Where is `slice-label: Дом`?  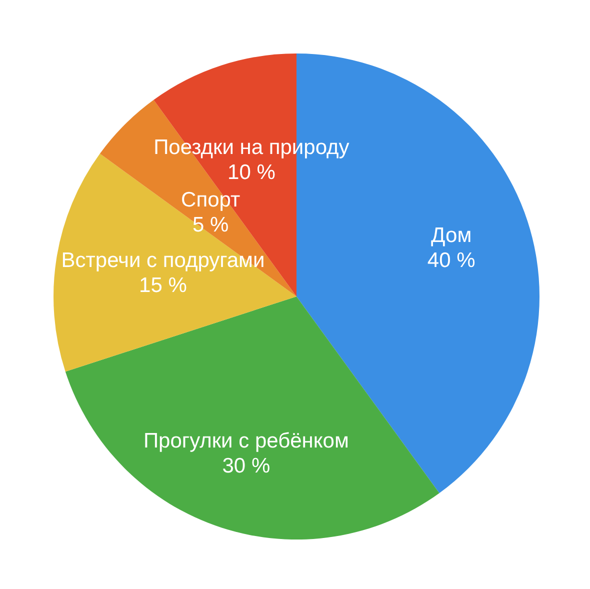 slice-label: Дом is located at coordinates (451, 236).